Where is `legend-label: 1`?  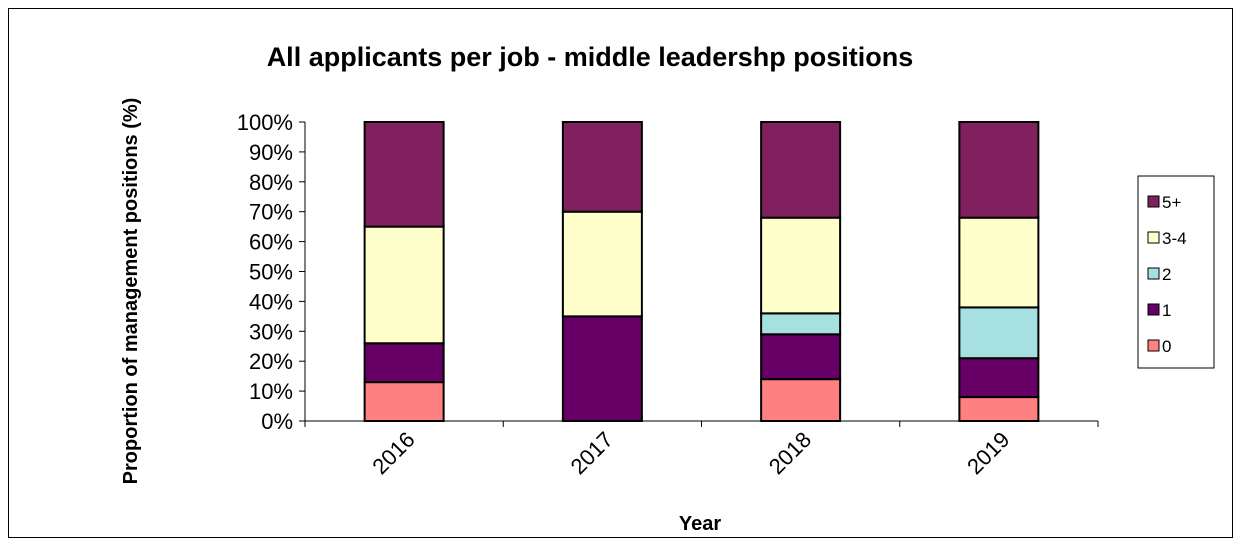
legend-label: 1 is located at coordinates (1166, 310).